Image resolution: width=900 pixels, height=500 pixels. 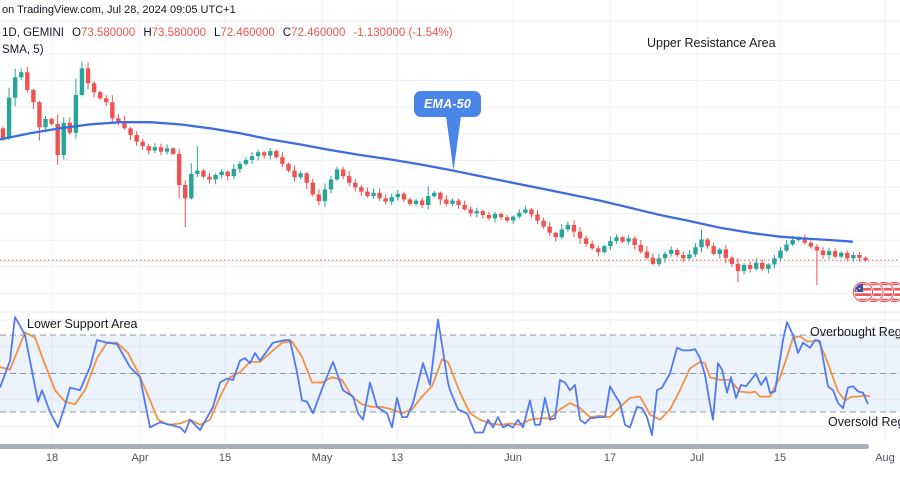 What do you see at coordinates (140, 458) in the screenshot?
I see `x-axis-label: Apr` at bounding box center [140, 458].